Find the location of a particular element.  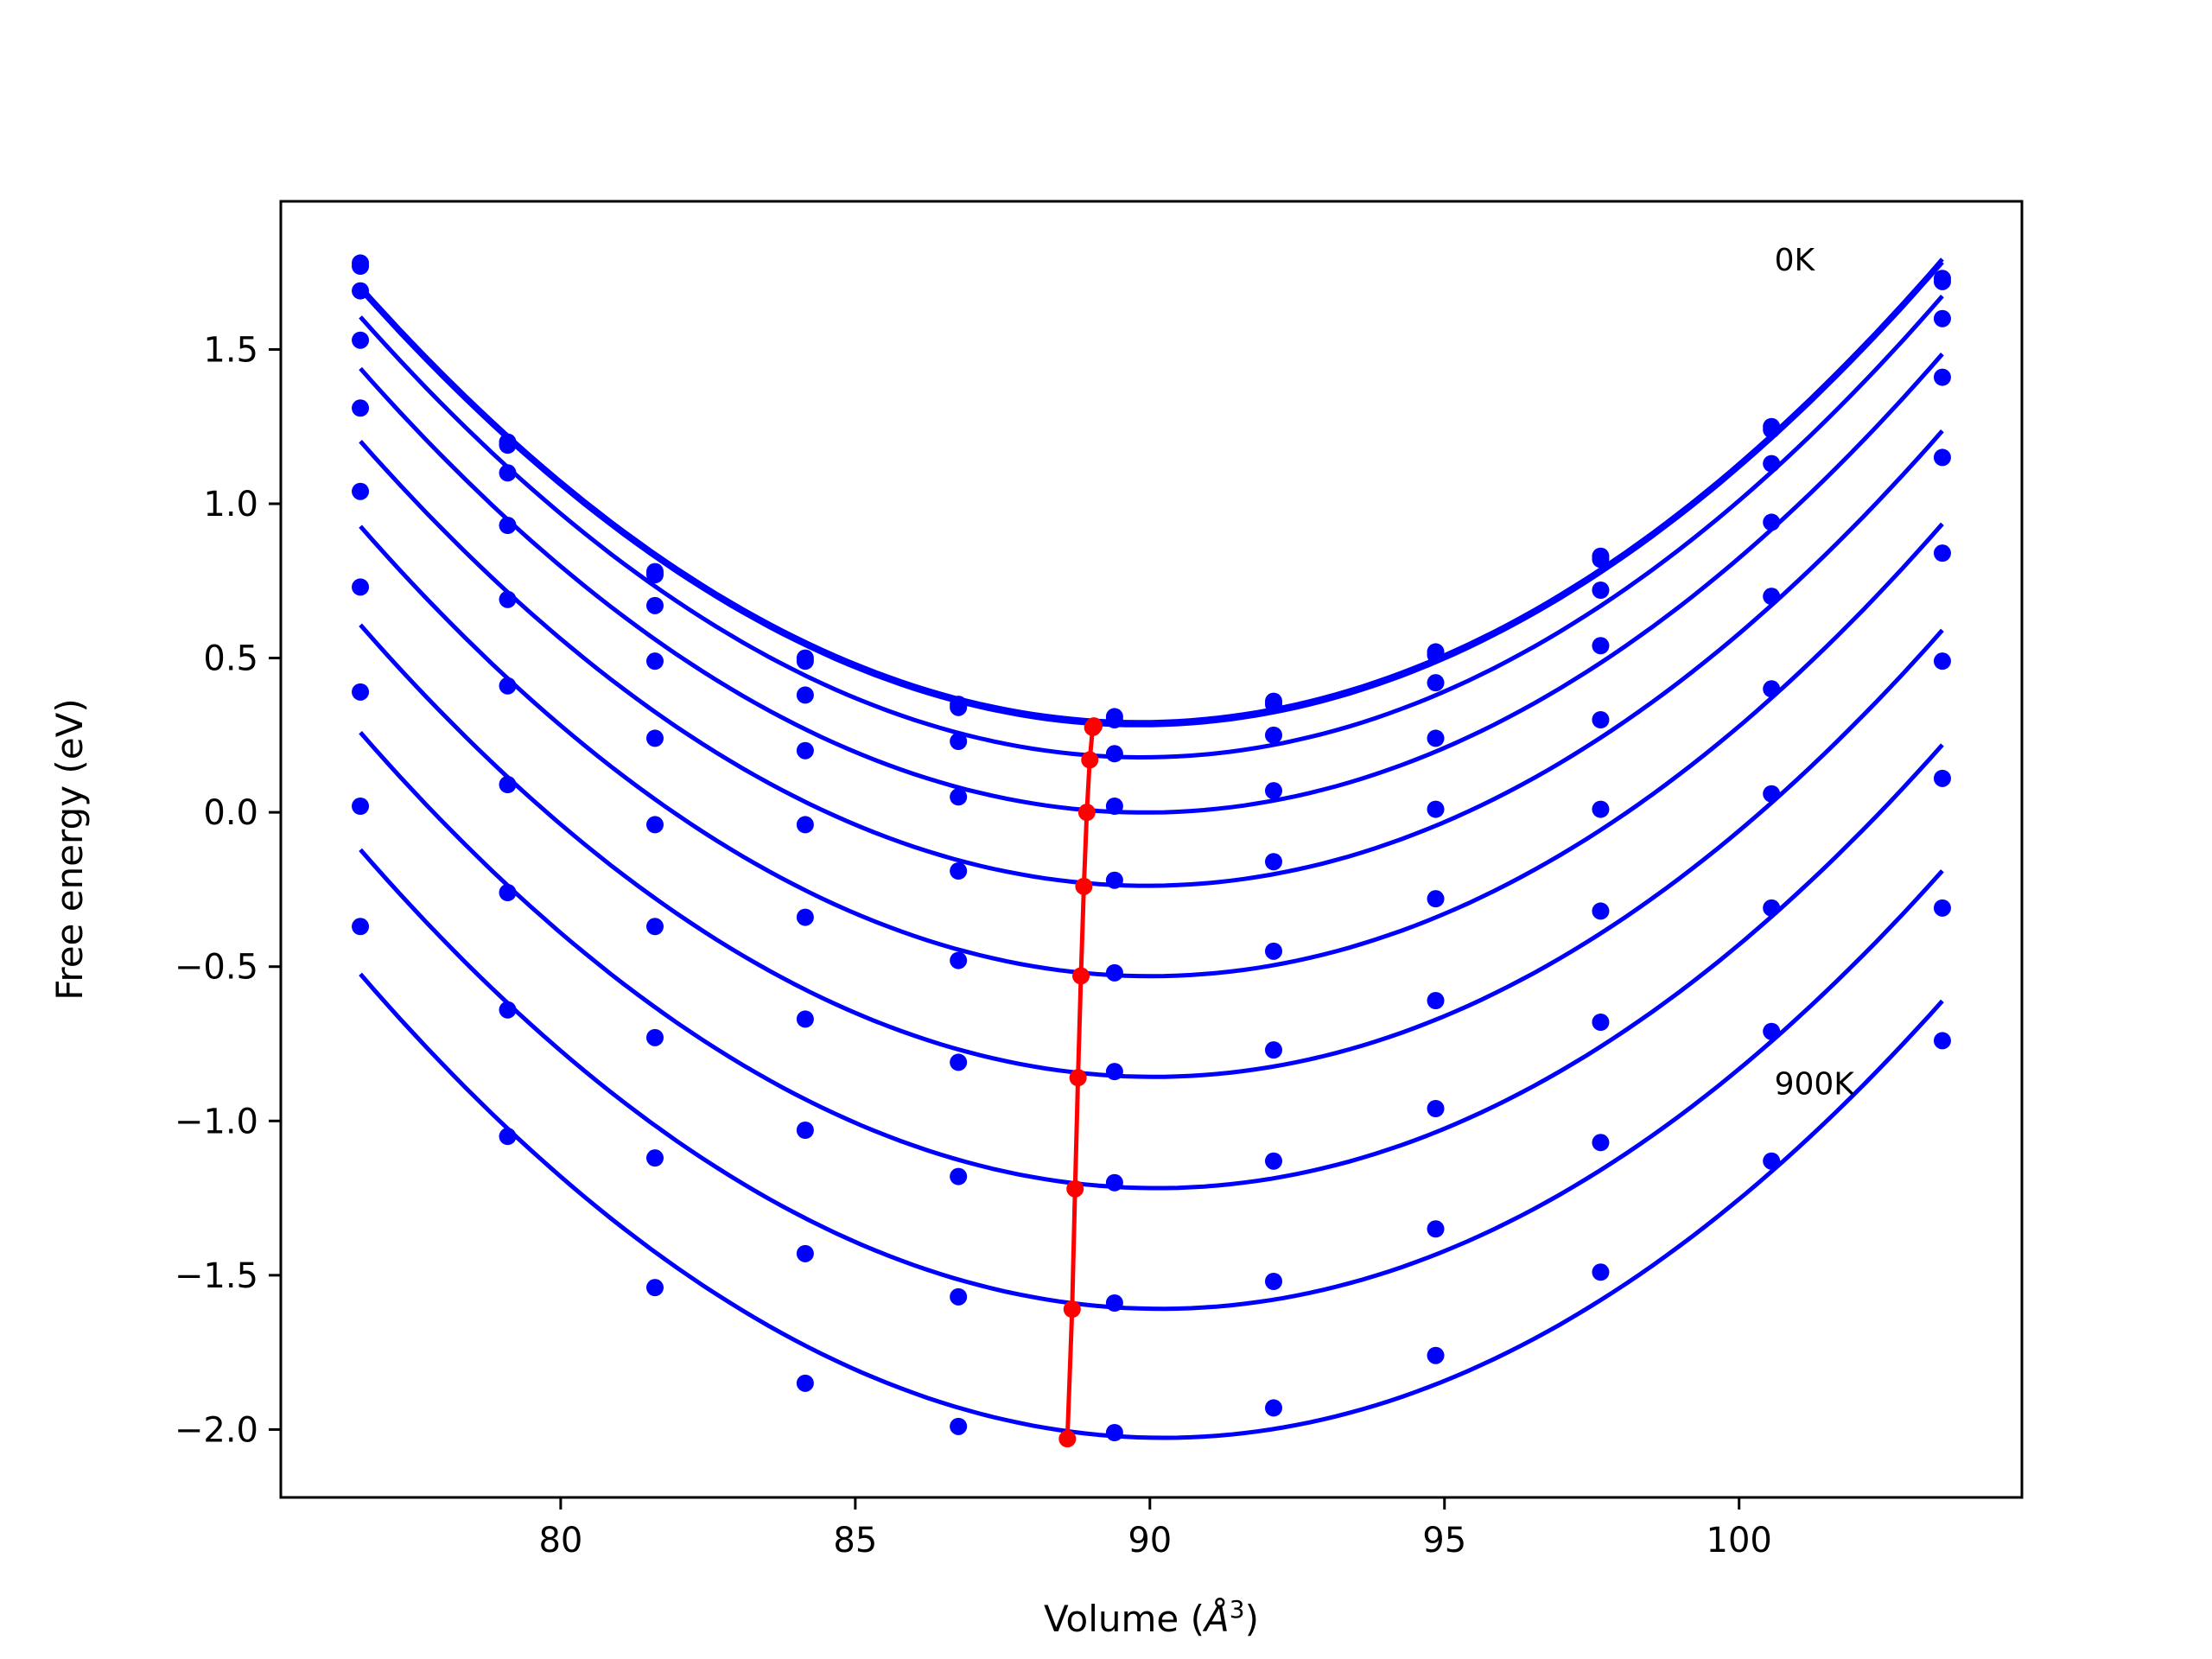

y-tick-label-4: 0.0 is located at coordinates (231, 813).